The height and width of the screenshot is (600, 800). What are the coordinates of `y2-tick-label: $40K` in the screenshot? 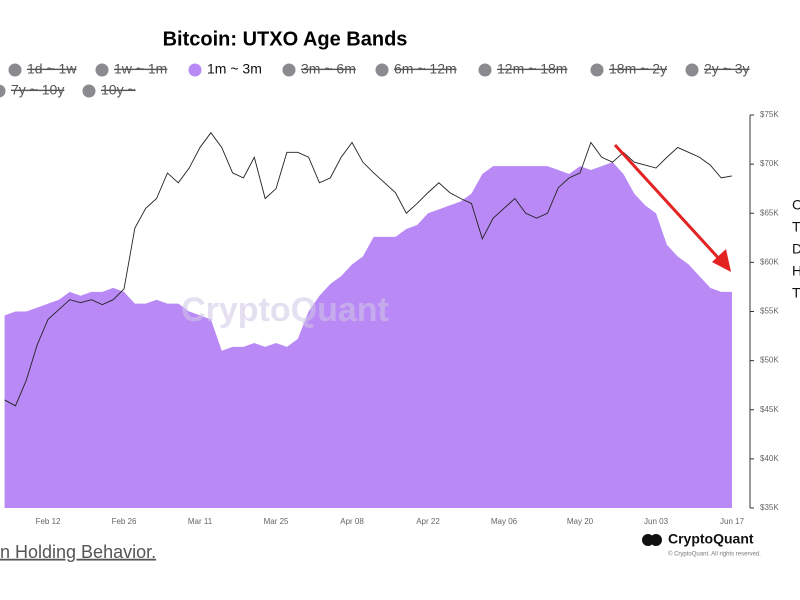 It's located at (769, 458).